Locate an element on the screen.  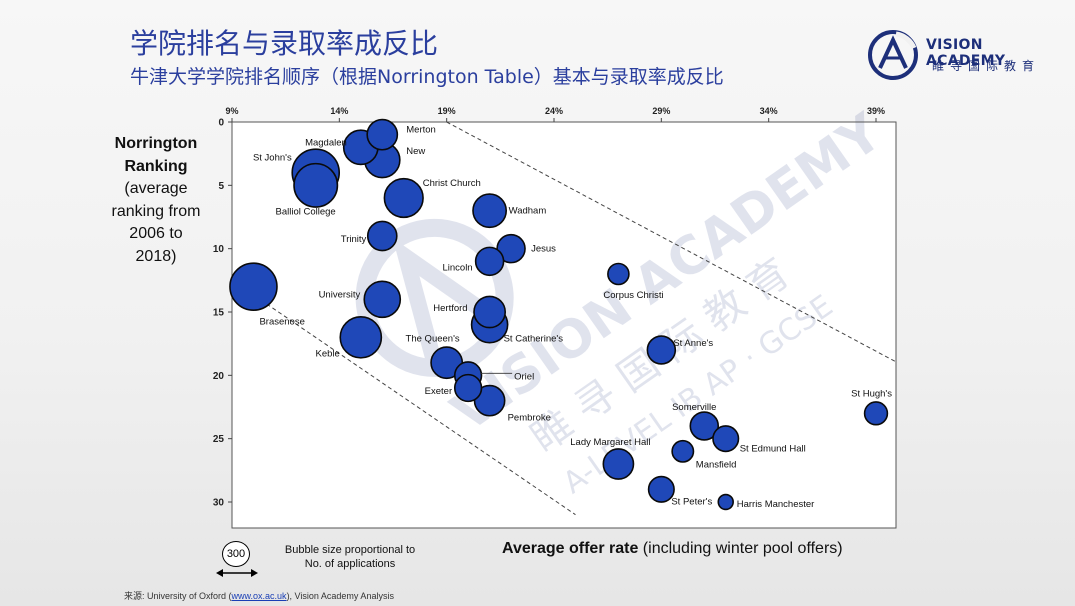
logo-name: VISION ACADEMY is located at coordinates (966, 53).